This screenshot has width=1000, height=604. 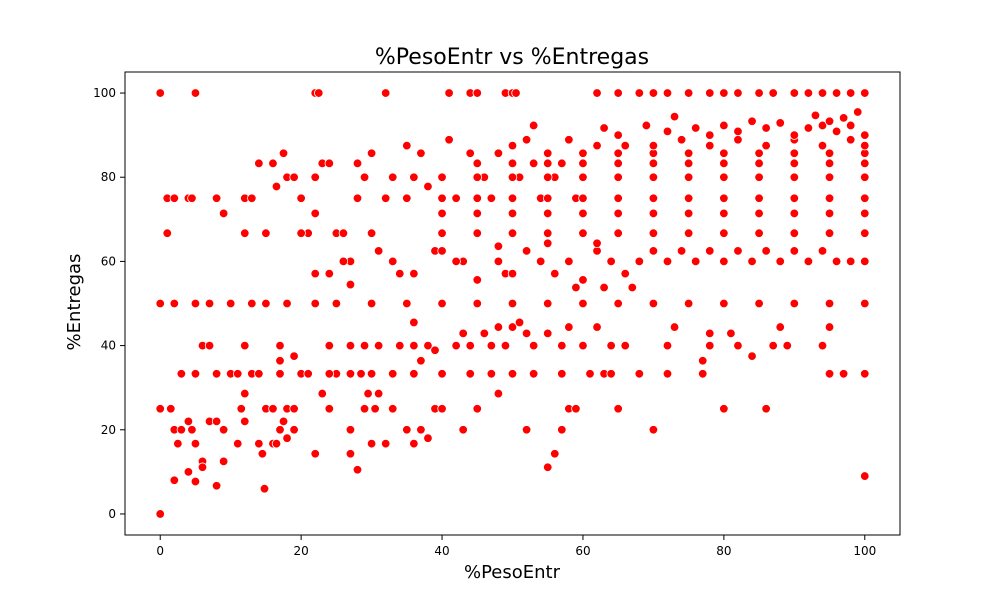 What do you see at coordinates (108, 346) in the screenshot?
I see `y-tick-label: 40` at bounding box center [108, 346].